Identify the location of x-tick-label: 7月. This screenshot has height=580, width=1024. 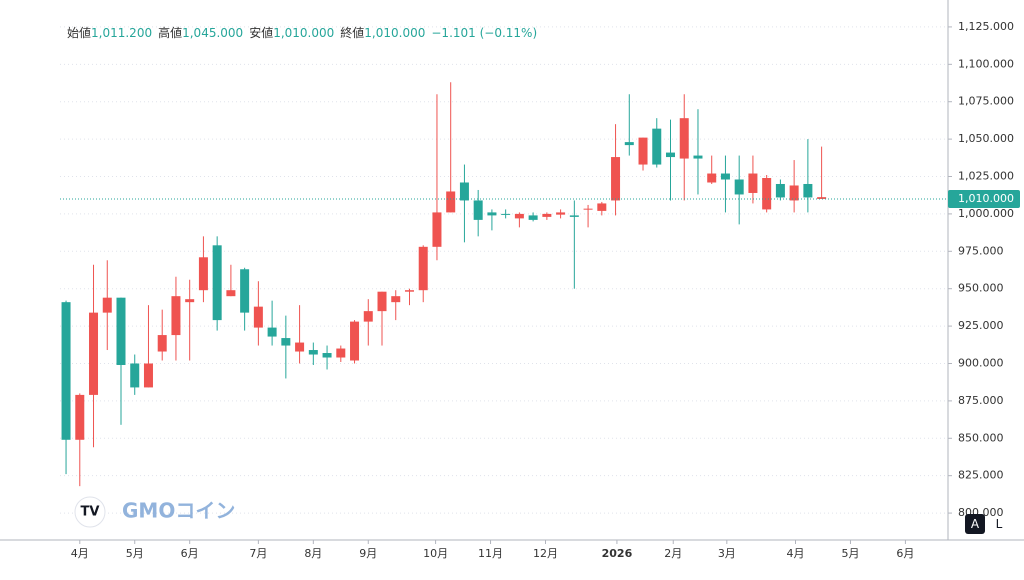
(258, 553).